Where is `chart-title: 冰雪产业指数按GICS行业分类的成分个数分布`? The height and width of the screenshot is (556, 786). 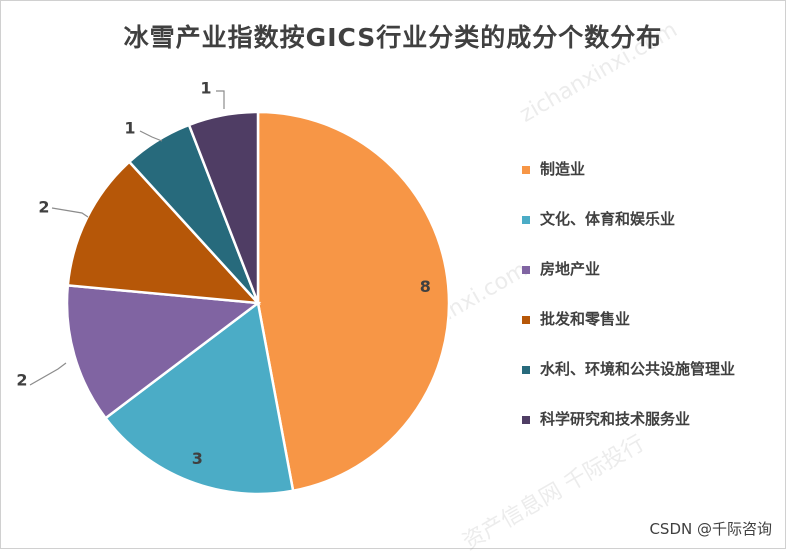 chart-title: 冰雪产业指数按GICS行业分类的成分个数分布 is located at coordinates (393, 37).